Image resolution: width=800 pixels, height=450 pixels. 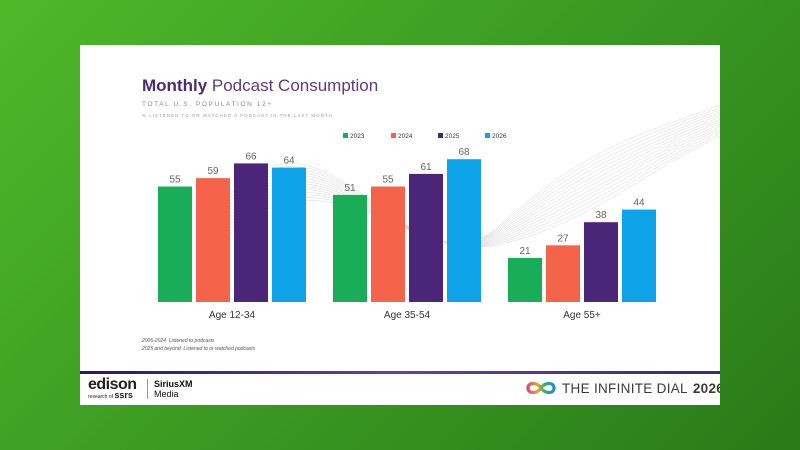 What do you see at coordinates (601, 215) in the screenshot?
I see `bar-value-label: 38` at bounding box center [601, 215].